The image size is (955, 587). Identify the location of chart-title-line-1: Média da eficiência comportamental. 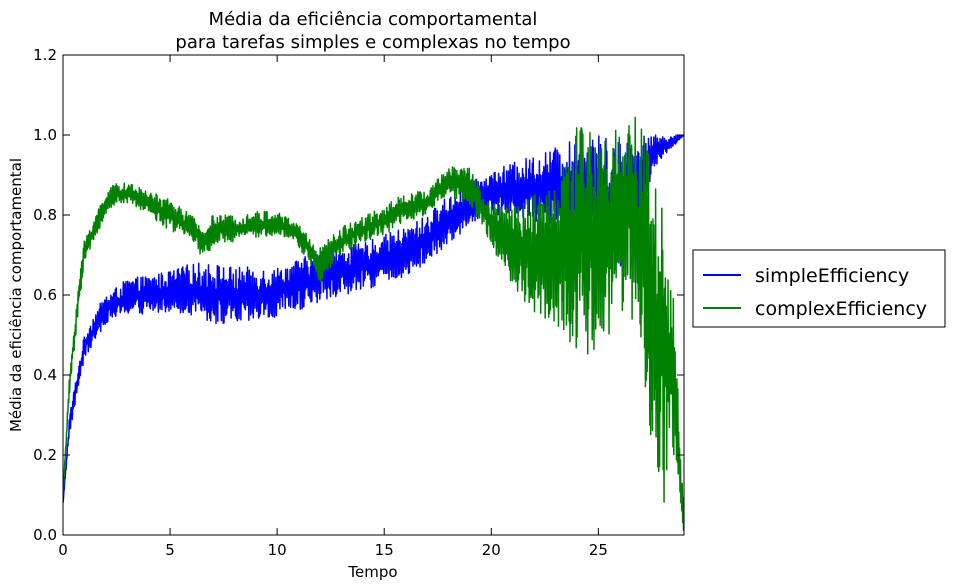
(373, 19).